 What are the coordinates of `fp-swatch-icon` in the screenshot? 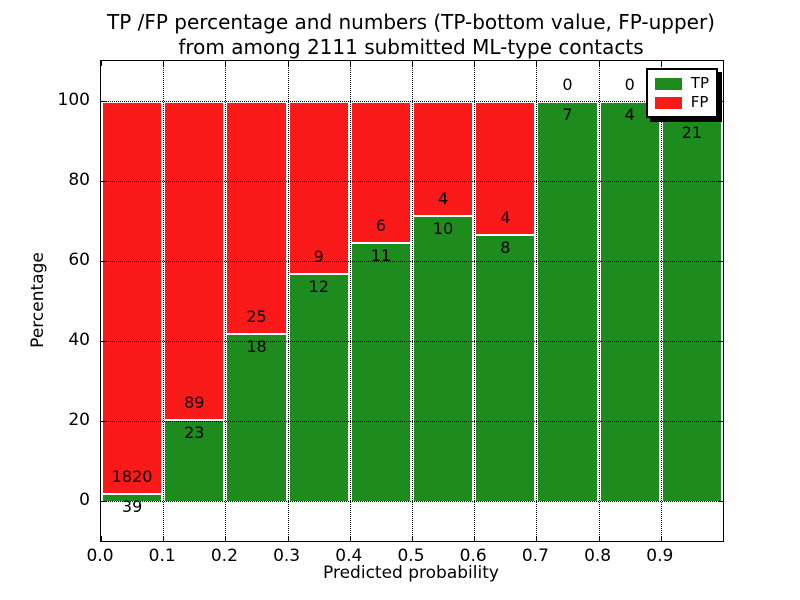 It's located at (668, 102).